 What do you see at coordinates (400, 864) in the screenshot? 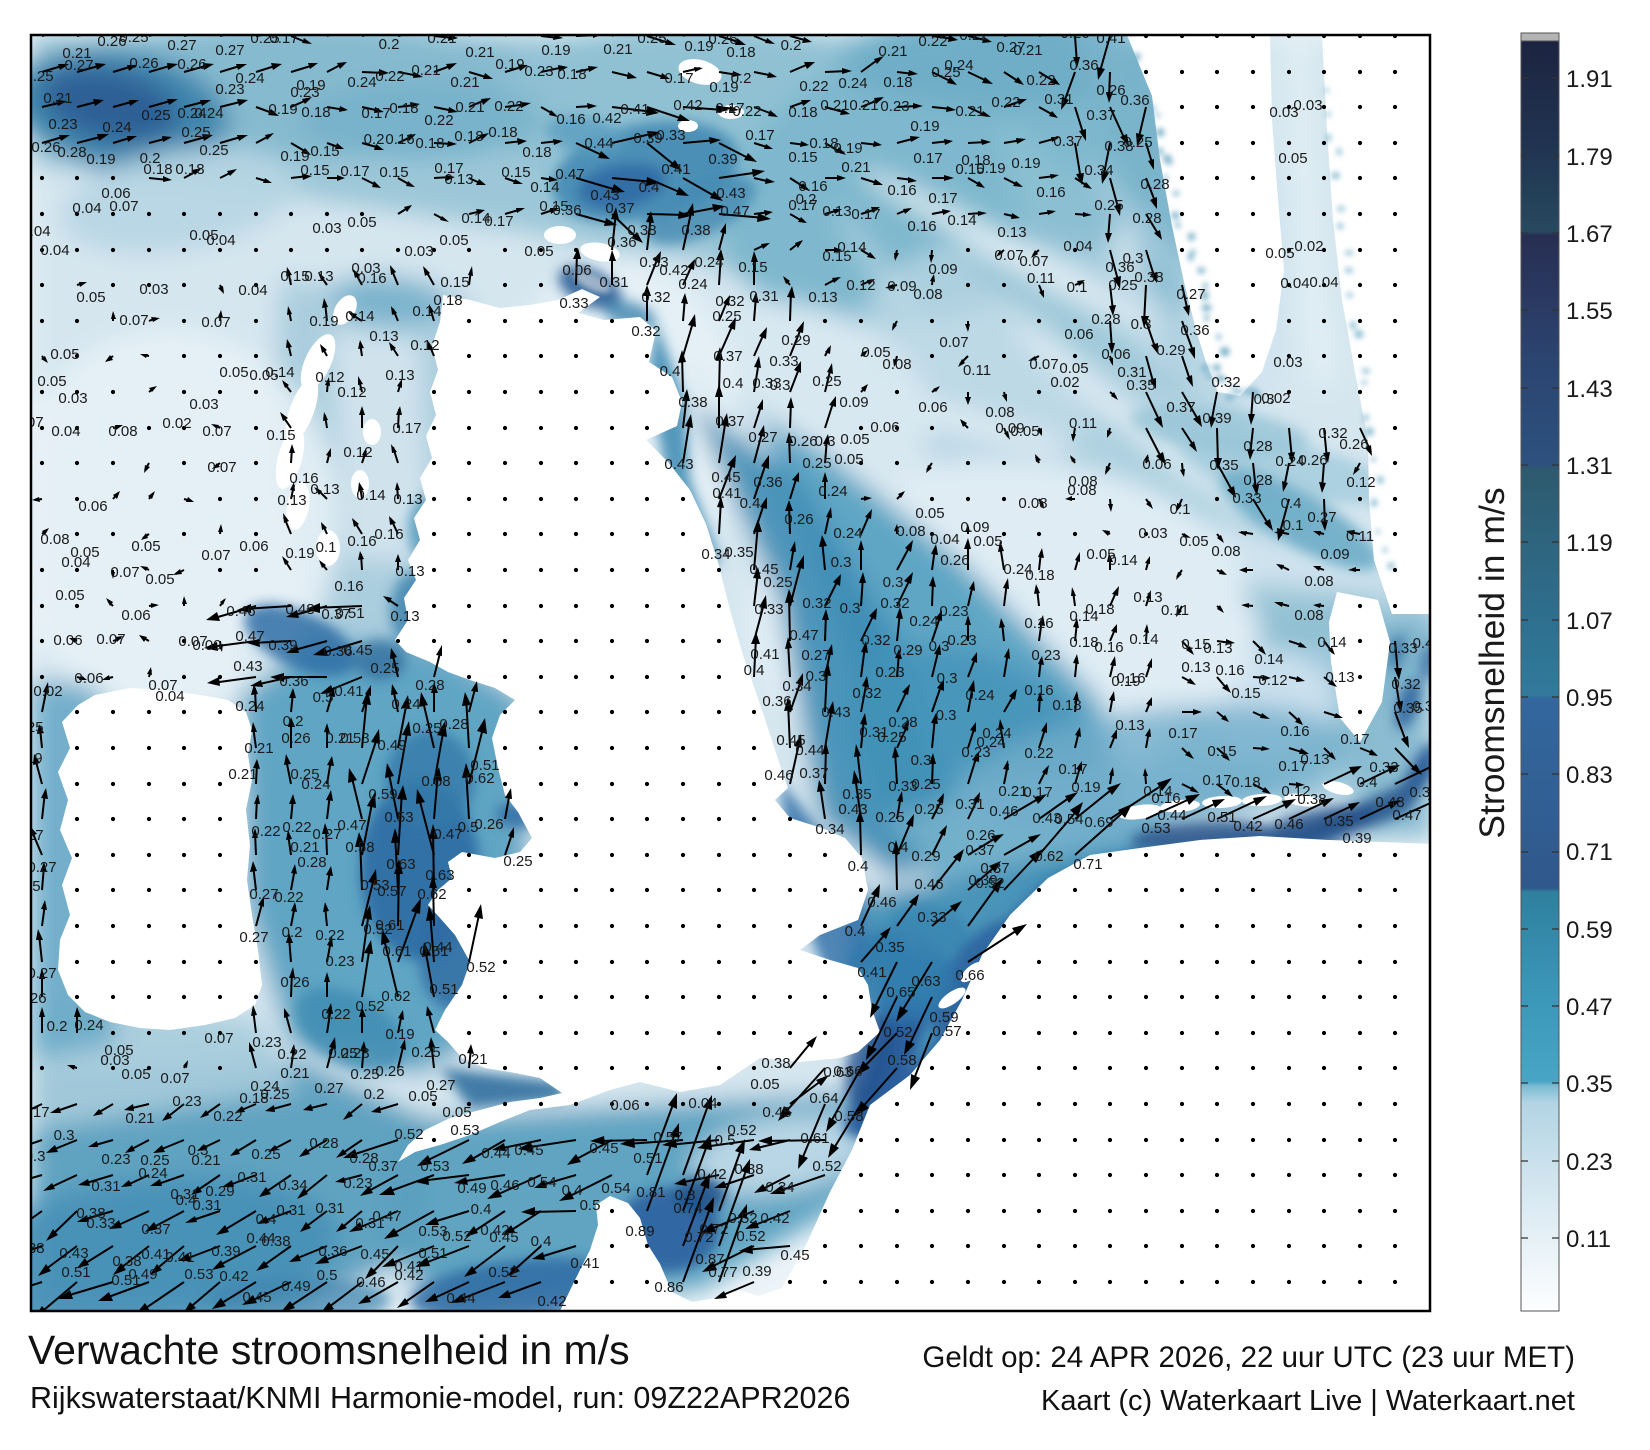
I see `svg-text: 0.63` at bounding box center [400, 864].